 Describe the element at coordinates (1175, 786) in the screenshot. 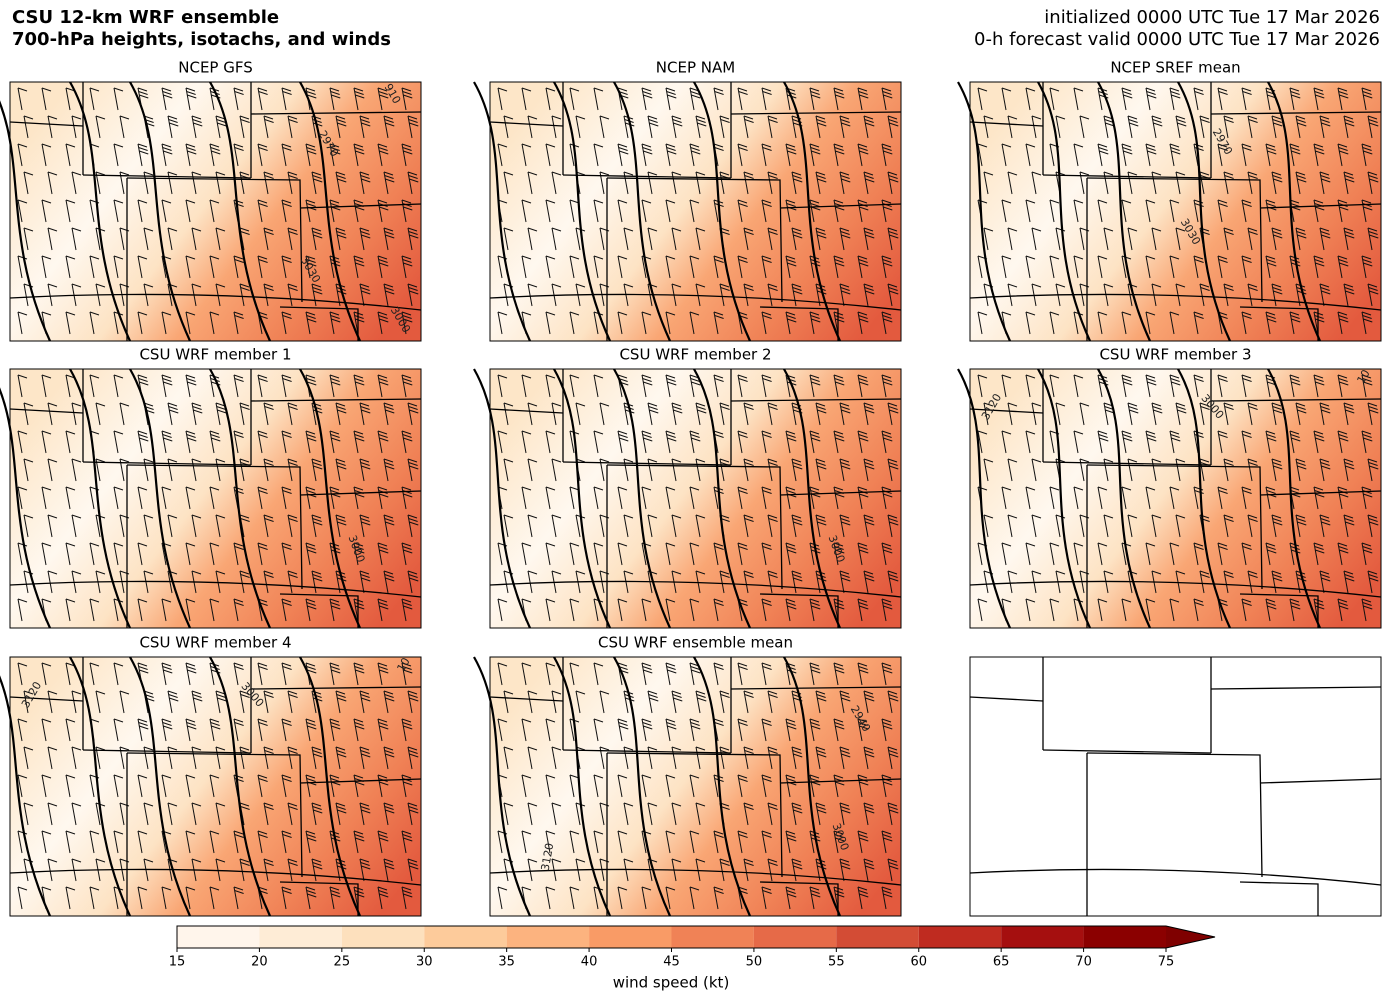

I see `map-frame` at that location.